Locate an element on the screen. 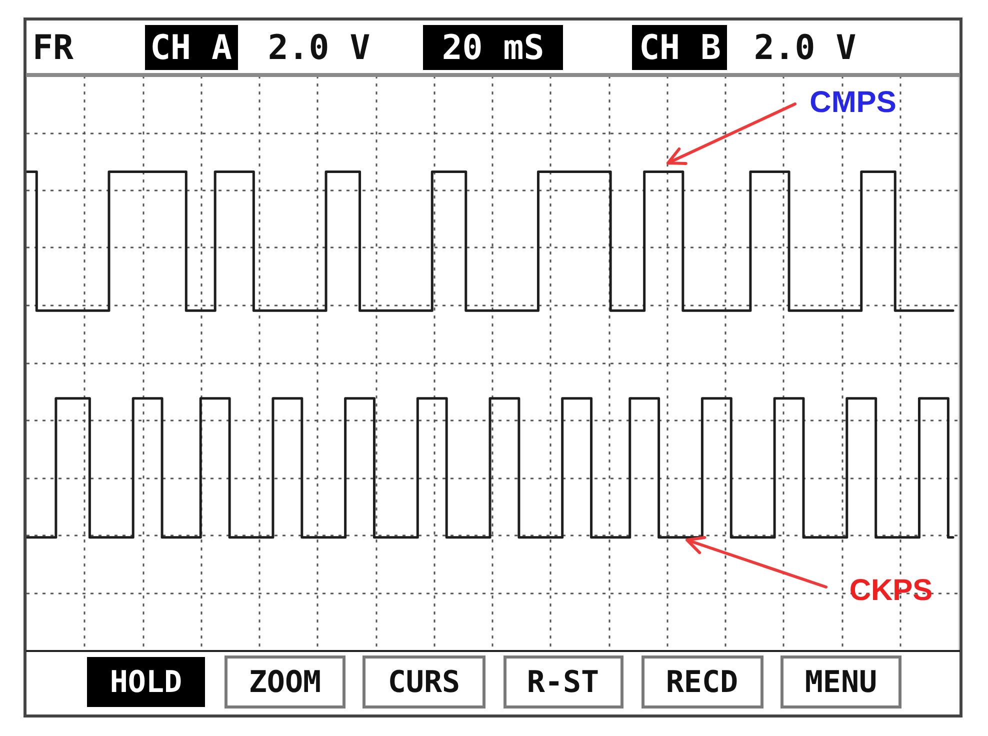 The height and width of the screenshot is (736, 988). series-label: CMPS is located at coordinates (853, 102).